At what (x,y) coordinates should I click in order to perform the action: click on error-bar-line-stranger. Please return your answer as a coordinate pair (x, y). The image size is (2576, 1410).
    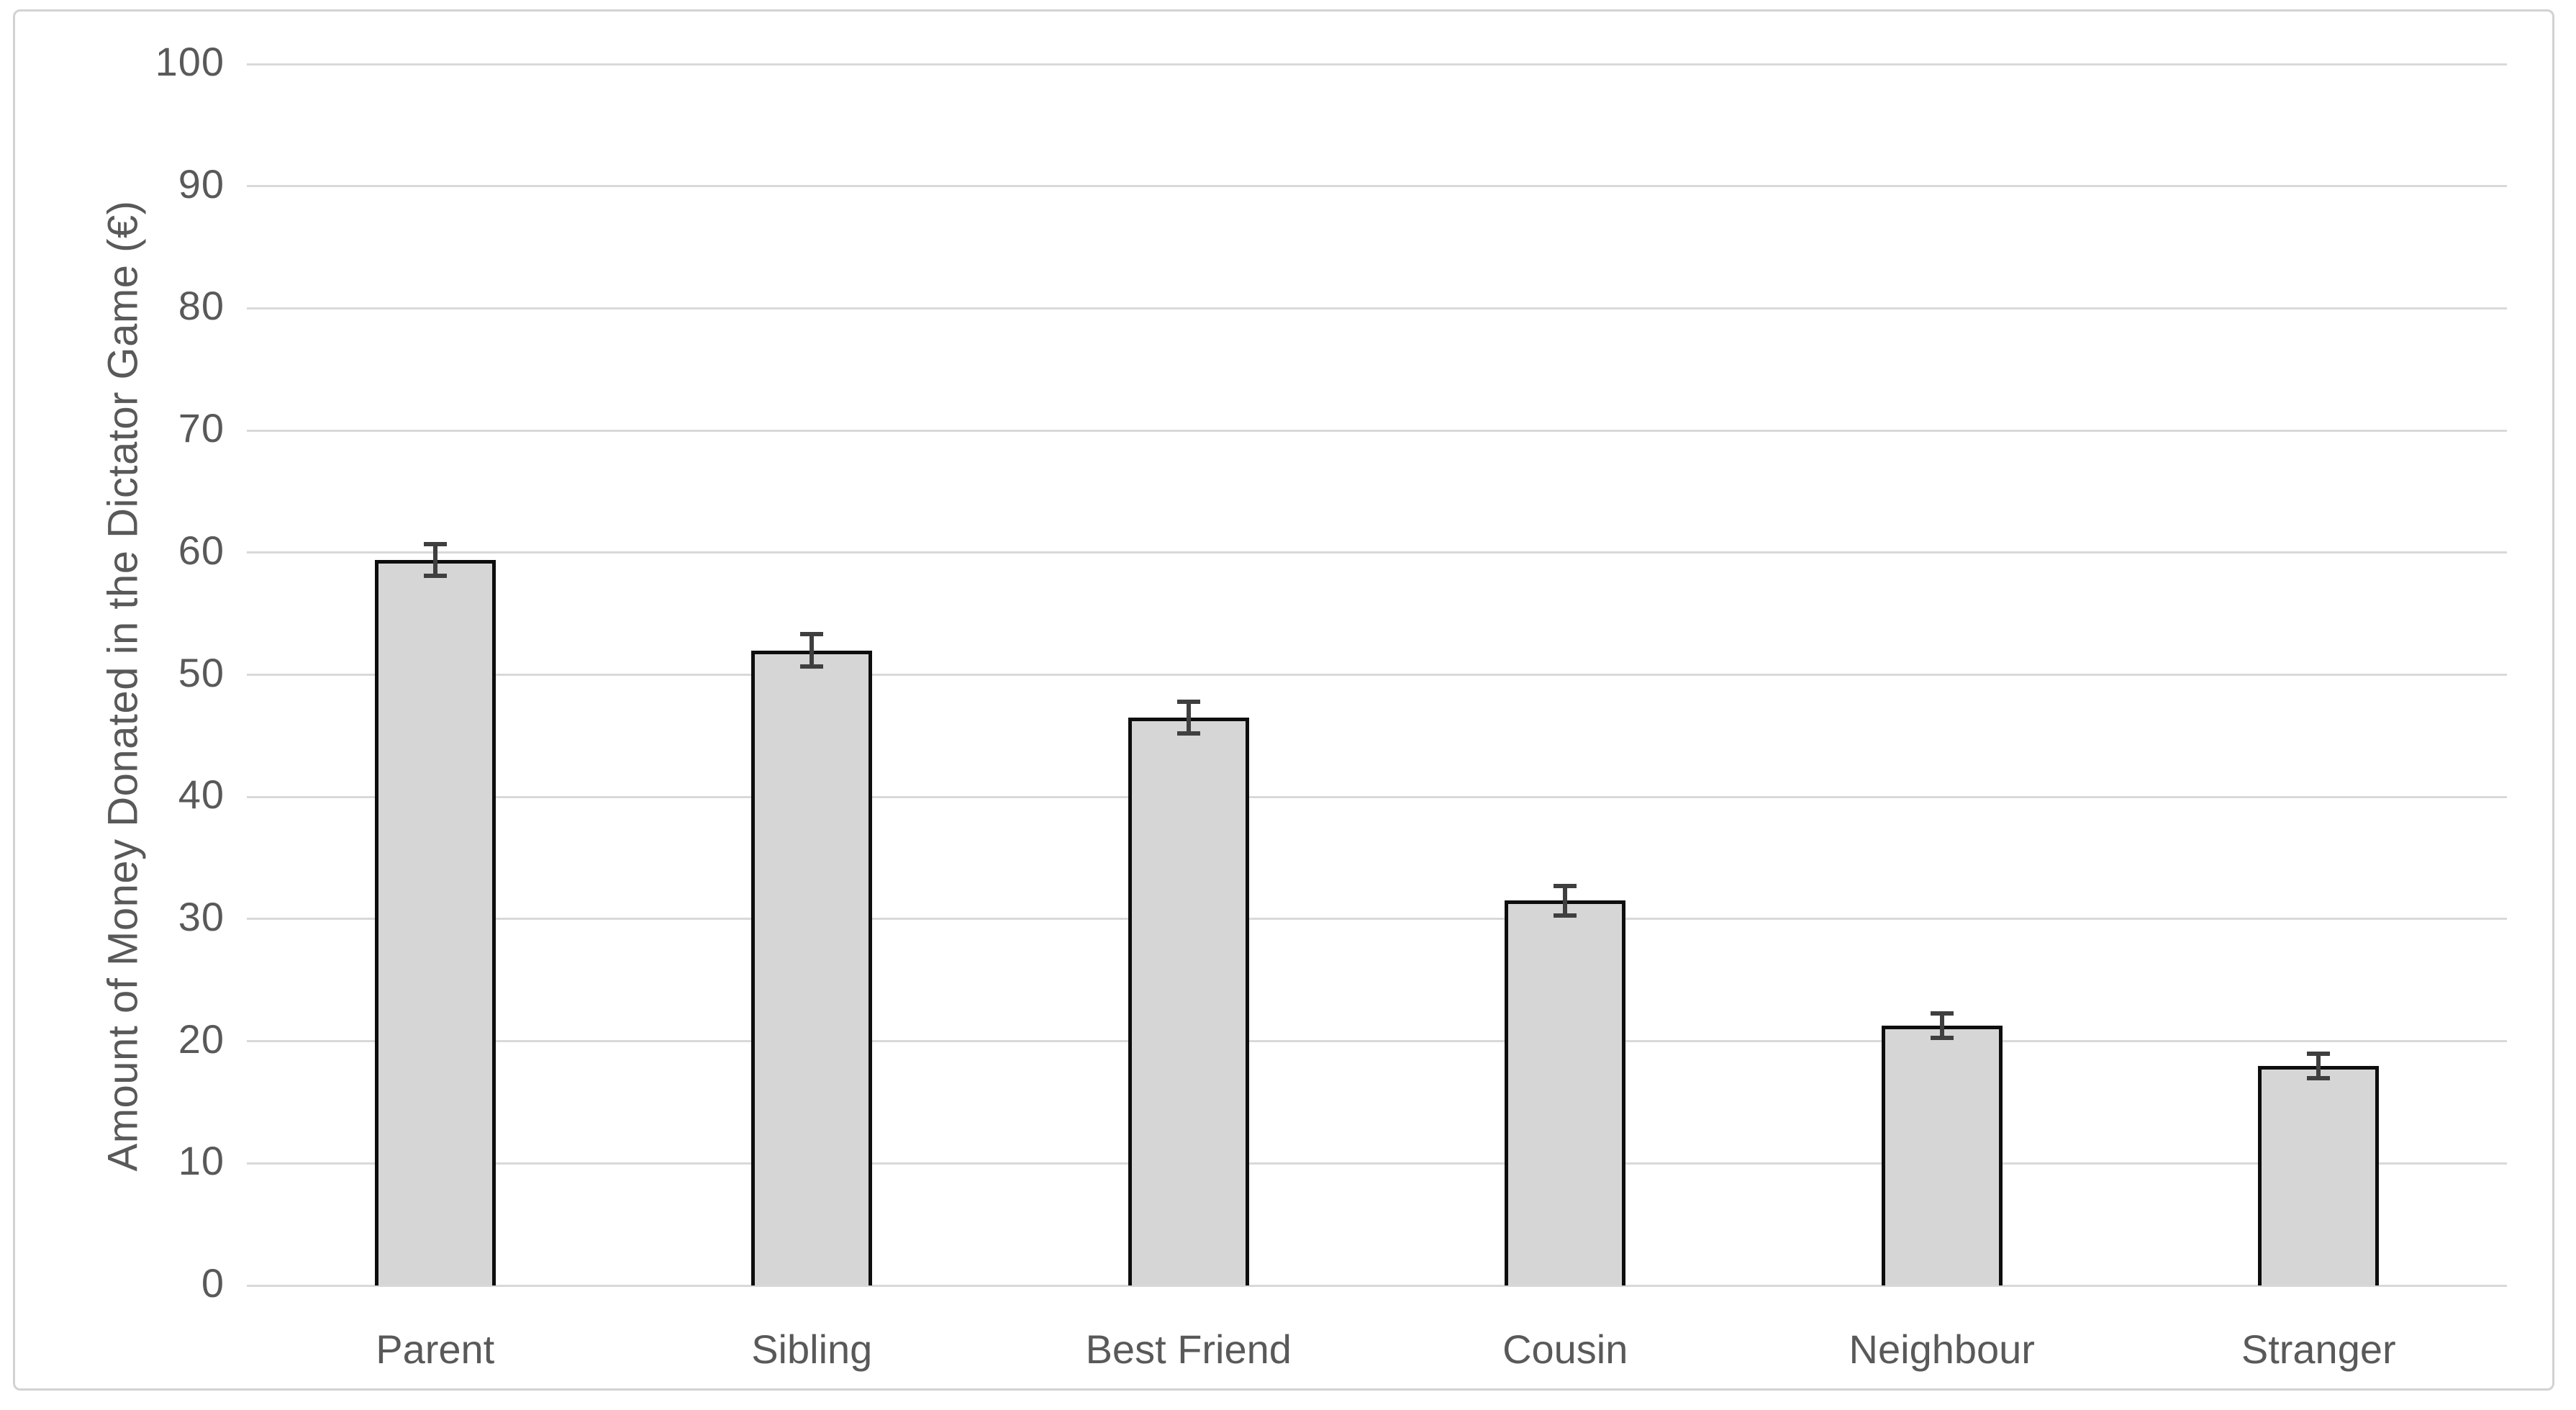
    Looking at the image, I should click on (2318, 1066).